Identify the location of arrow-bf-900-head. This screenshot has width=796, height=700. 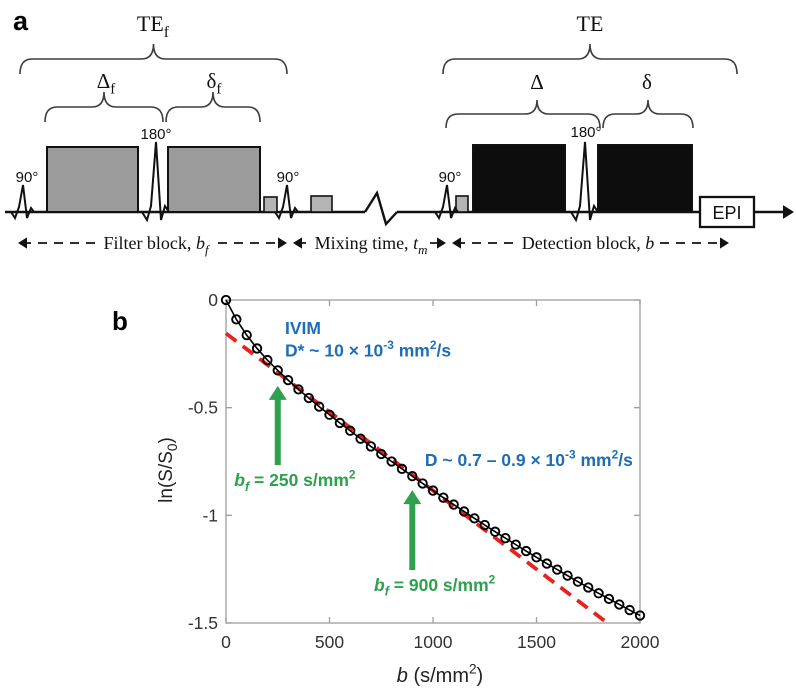
(412, 497).